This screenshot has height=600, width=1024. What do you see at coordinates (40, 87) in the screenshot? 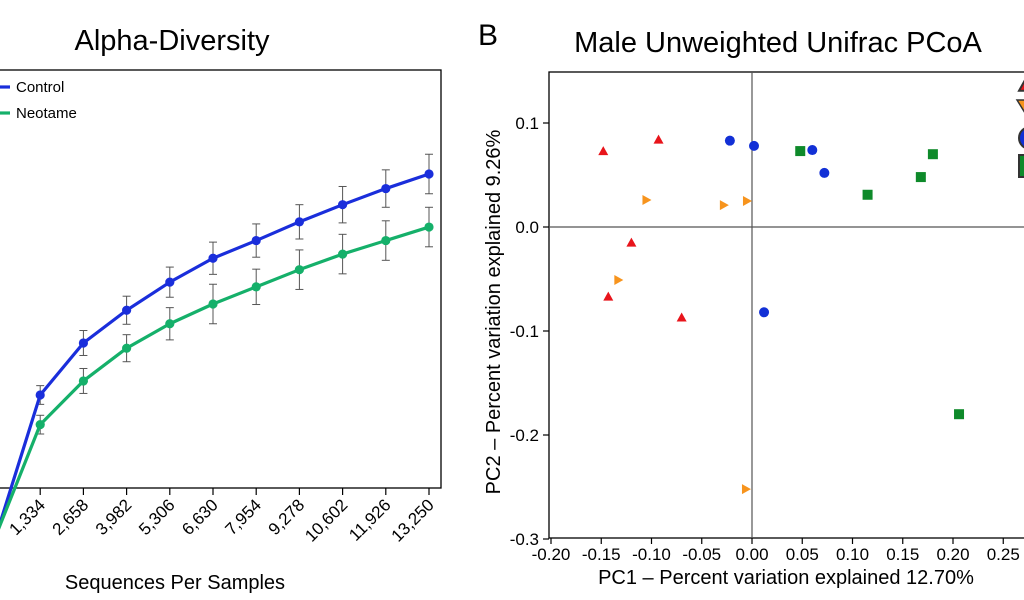
I see `legend-label-control: Control` at bounding box center [40, 87].